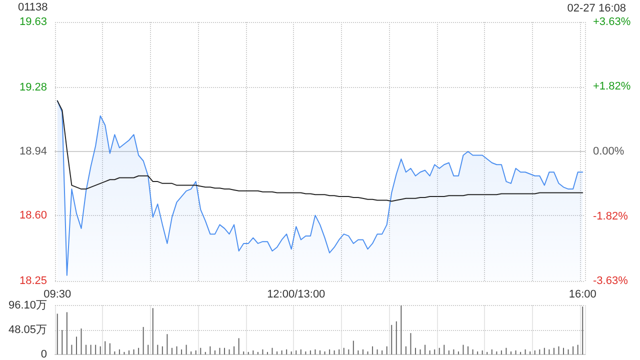 The width and height of the screenshot is (640, 360). Describe the element at coordinates (582, 294) in the screenshot. I see `x-tick-label: 16:00` at that location.